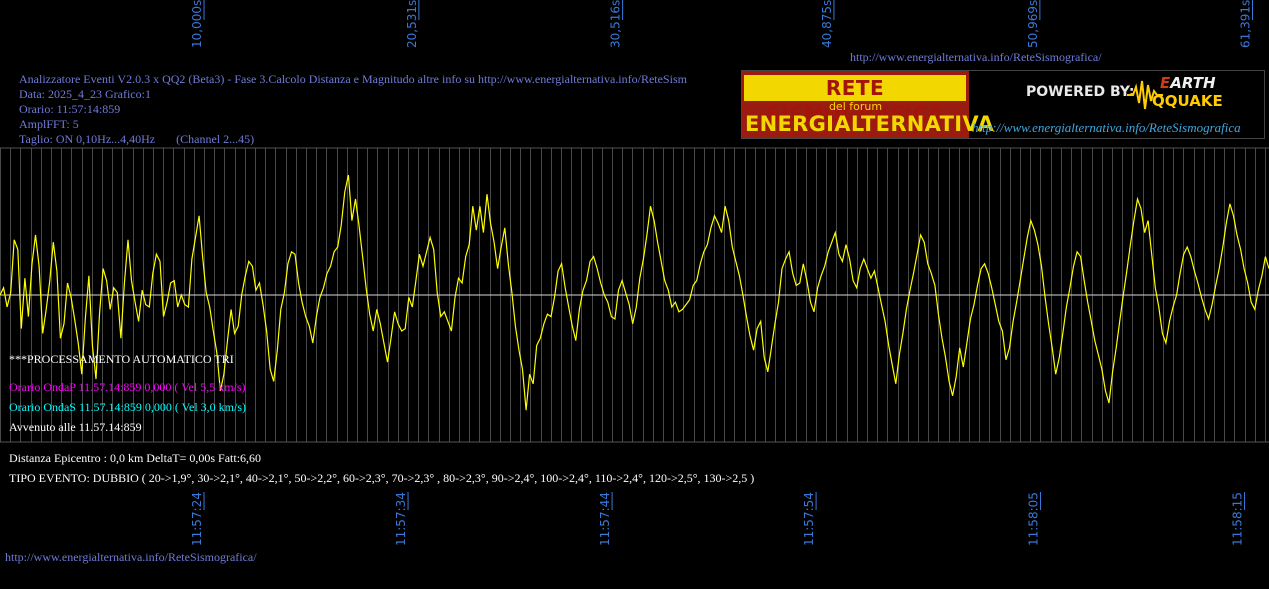 Image resolution: width=1269 pixels, height=589 pixels. Describe the element at coordinates (1187, 101) in the screenshot. I see `qquake-logo-text: QQUAKE` at that location.